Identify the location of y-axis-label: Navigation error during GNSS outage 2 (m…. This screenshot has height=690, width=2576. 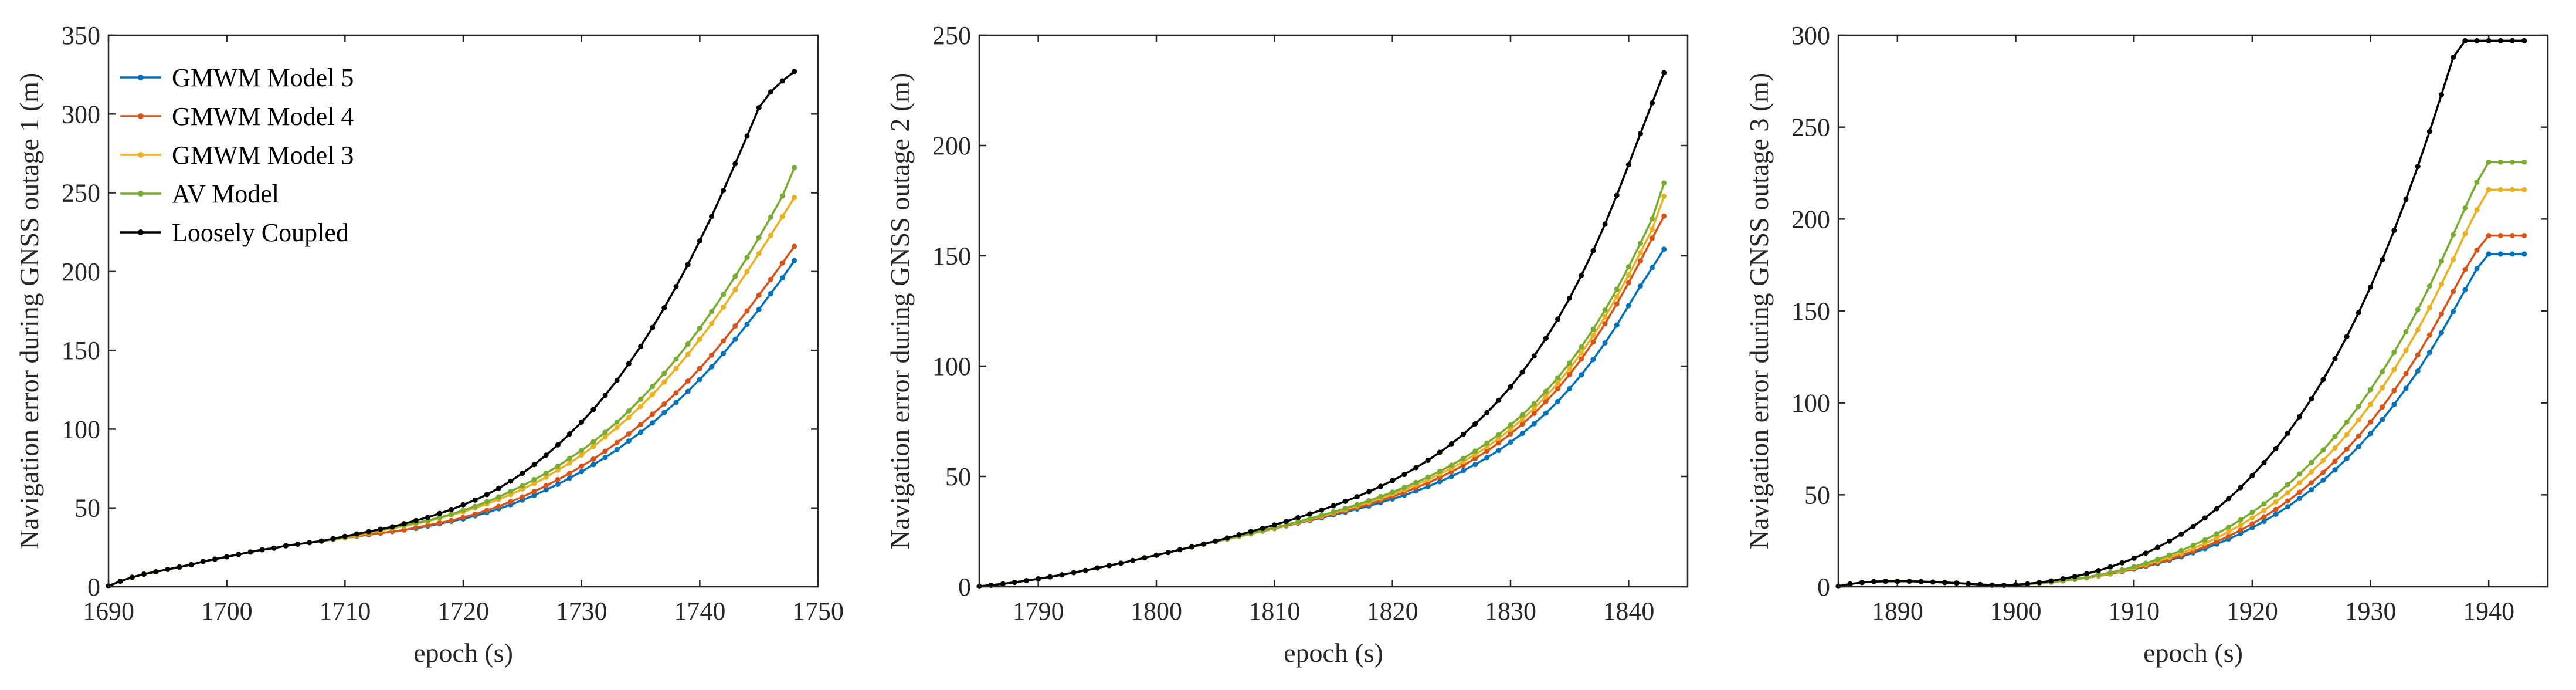
(900, 311).